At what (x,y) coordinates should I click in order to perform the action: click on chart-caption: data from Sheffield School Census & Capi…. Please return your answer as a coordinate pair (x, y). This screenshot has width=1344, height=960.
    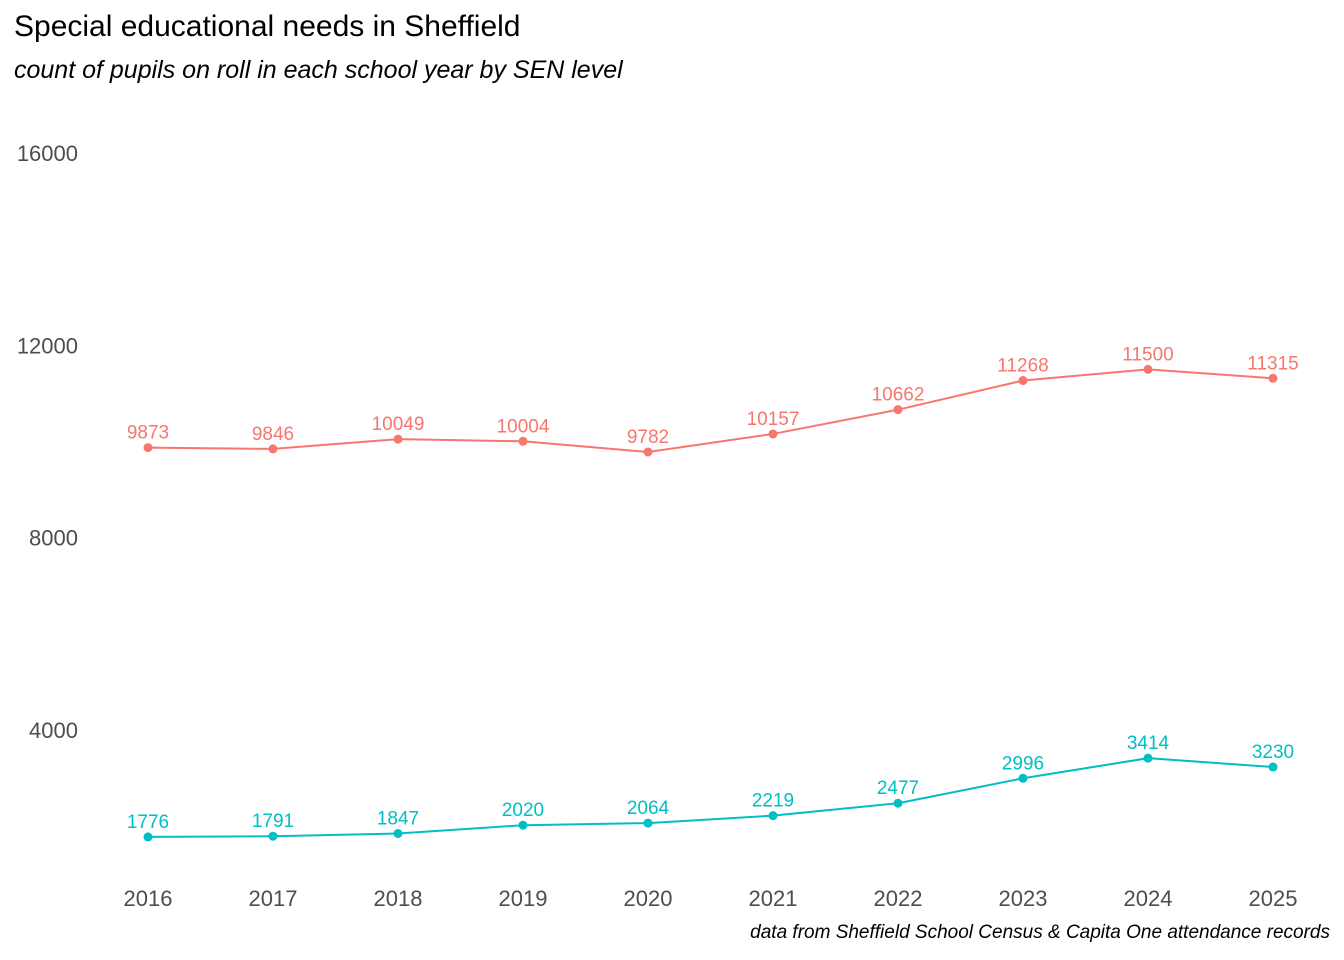
    Looking at the image, I should click on (1040, 932).